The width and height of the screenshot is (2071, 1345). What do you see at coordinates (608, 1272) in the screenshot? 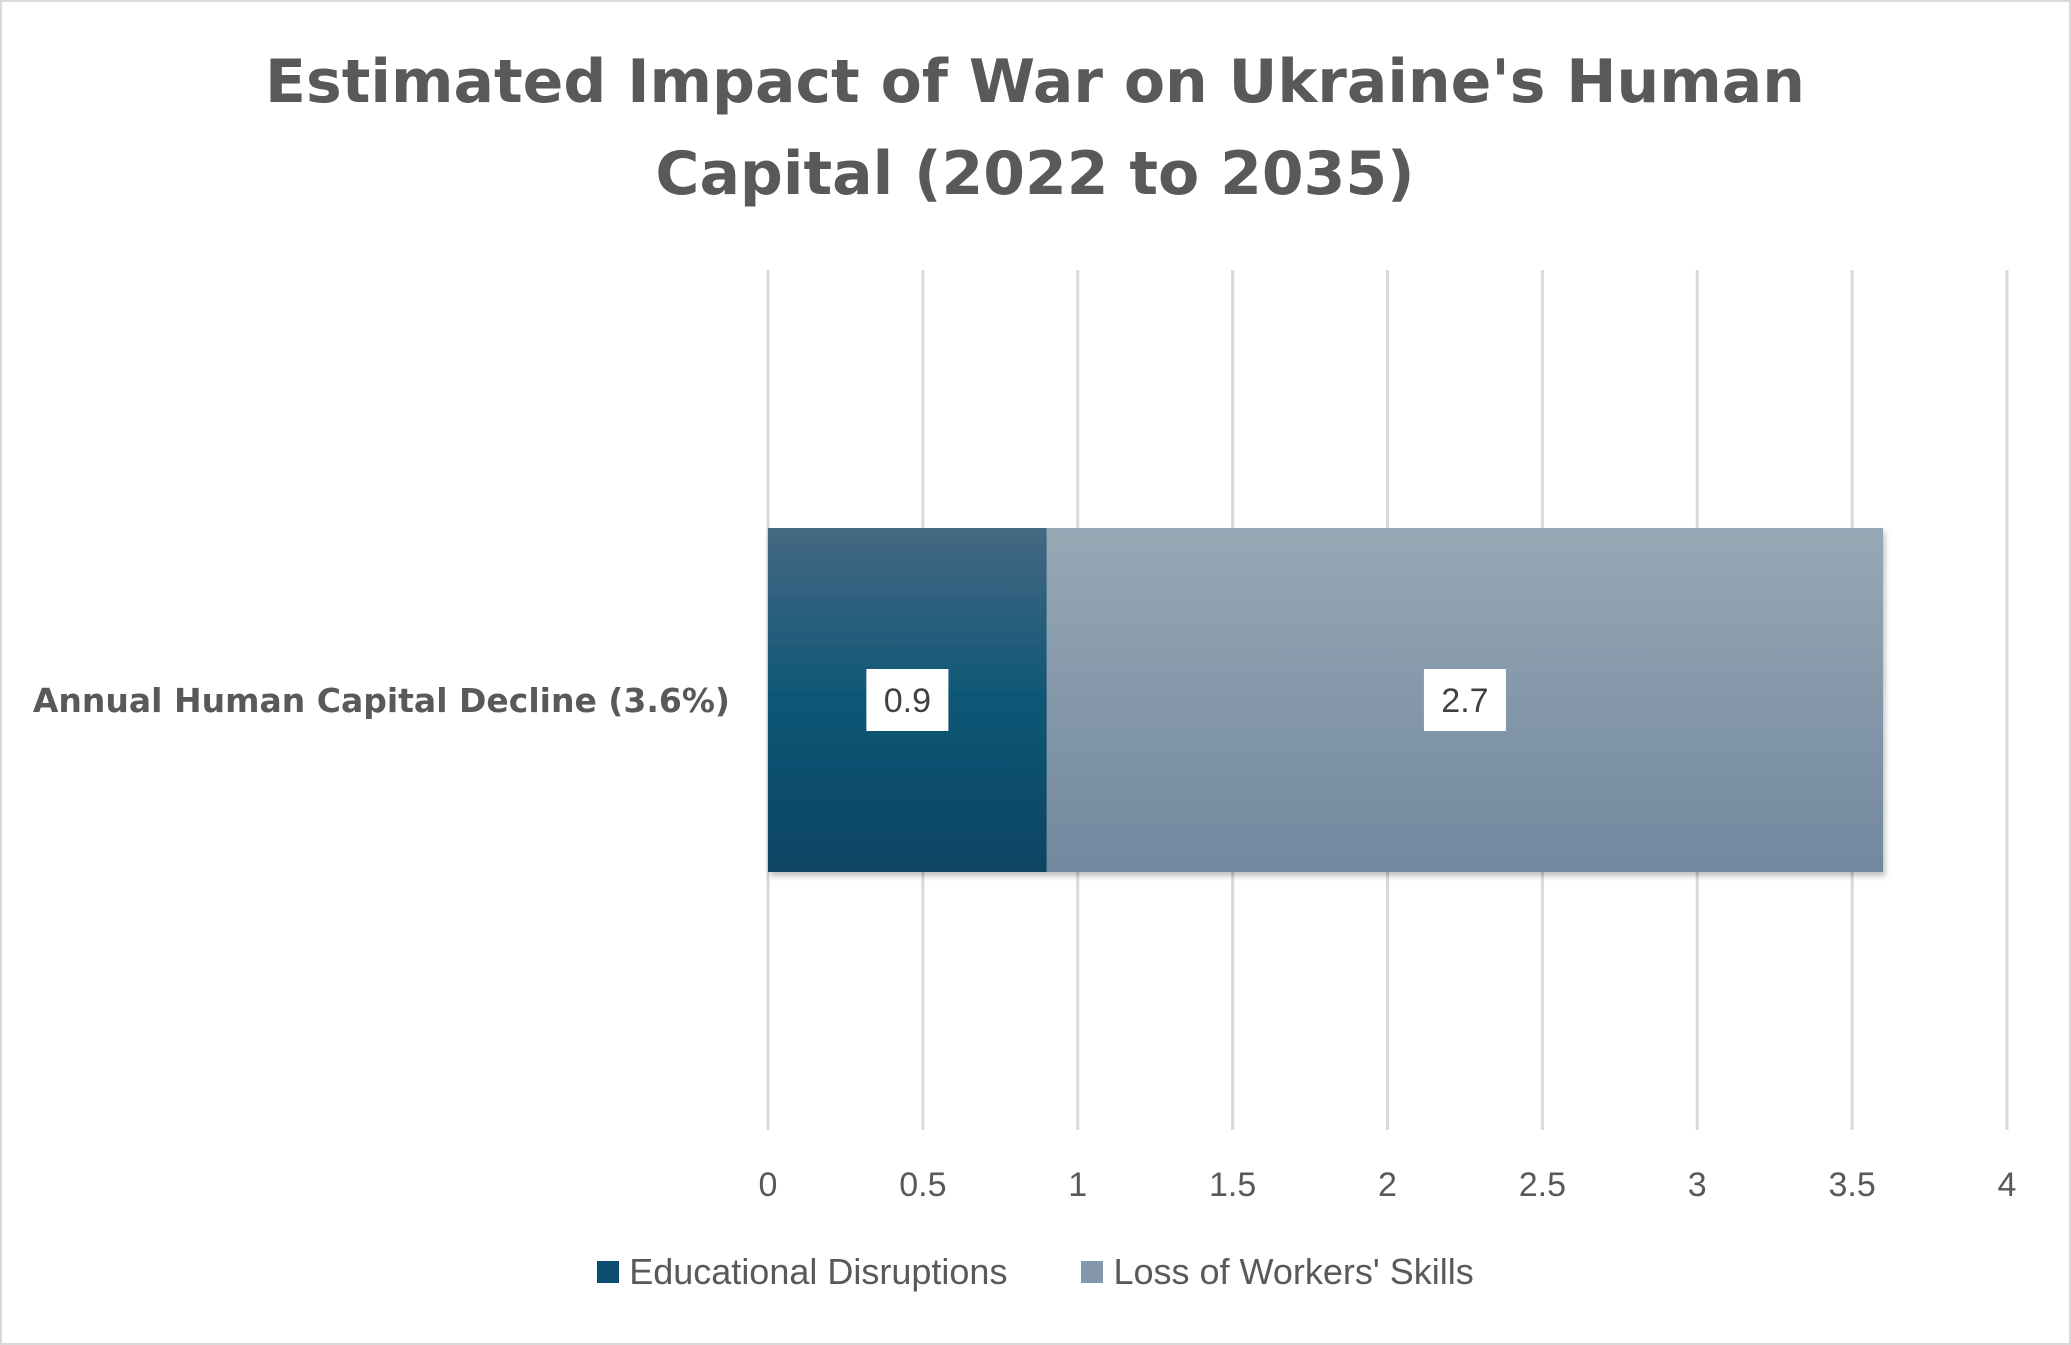
I see `legend-swatch-educational-disruptions` at bounding box center [608, 1272].